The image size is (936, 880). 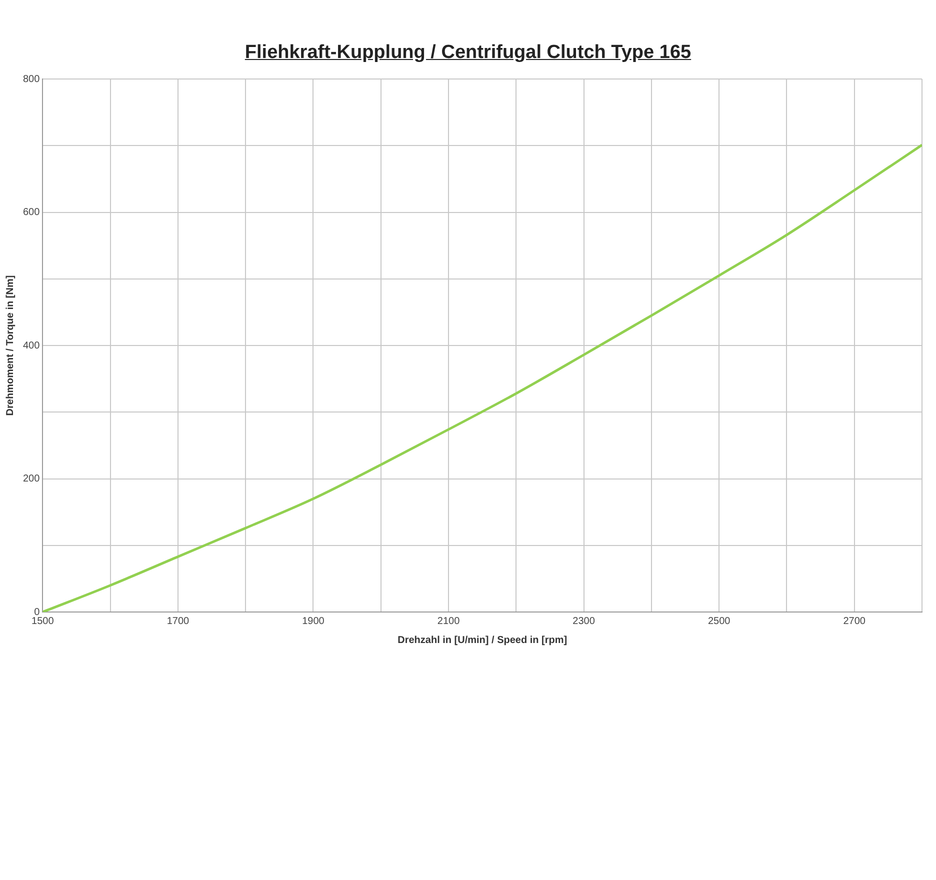 What do you see at coordinates (468, 53) in the screenshot?
I see `chart-title: Fliehkraft-Kupplung / Centrifugal Clutch Type 165` at bounding box center [468, 53].